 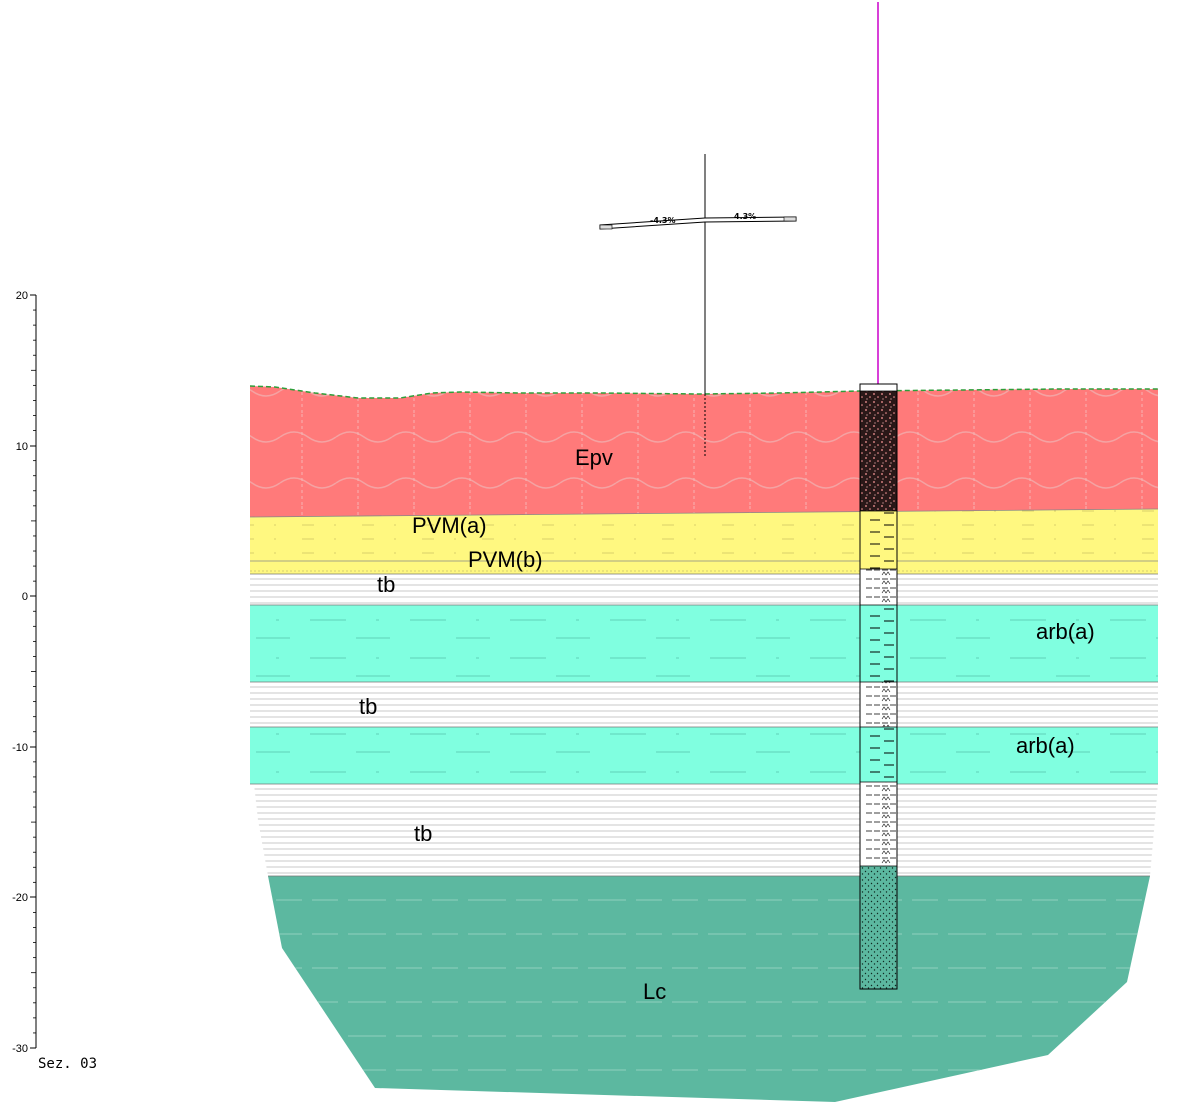 What do you see at coordinates (20, 748) in the screenshot?
I see `axis-tick-label: -10` at bounding box center [20, 748].